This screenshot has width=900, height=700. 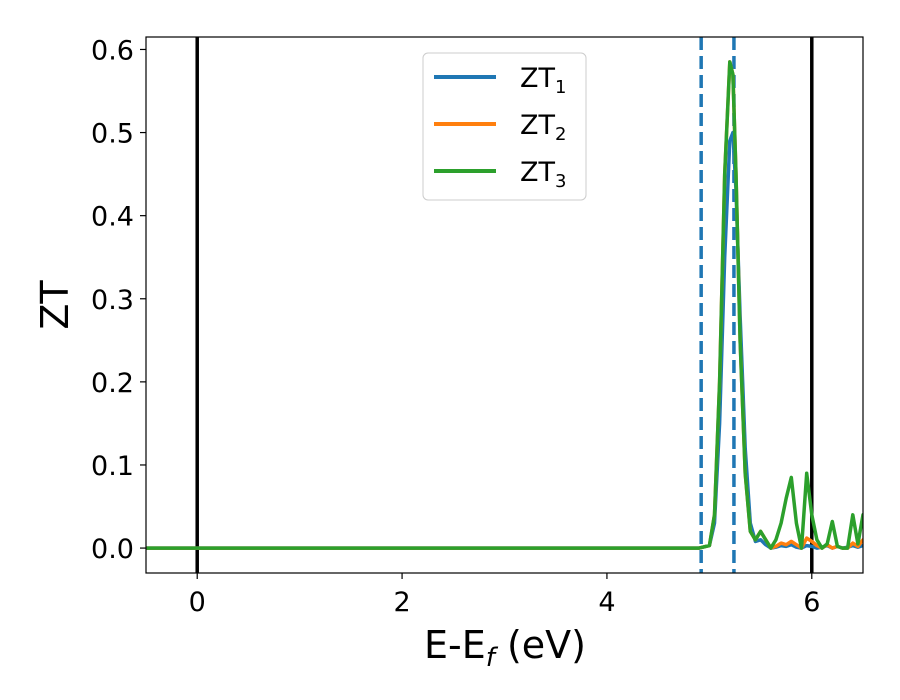 I want to click on x-tick-label: 4, so click(x=606, y=602).